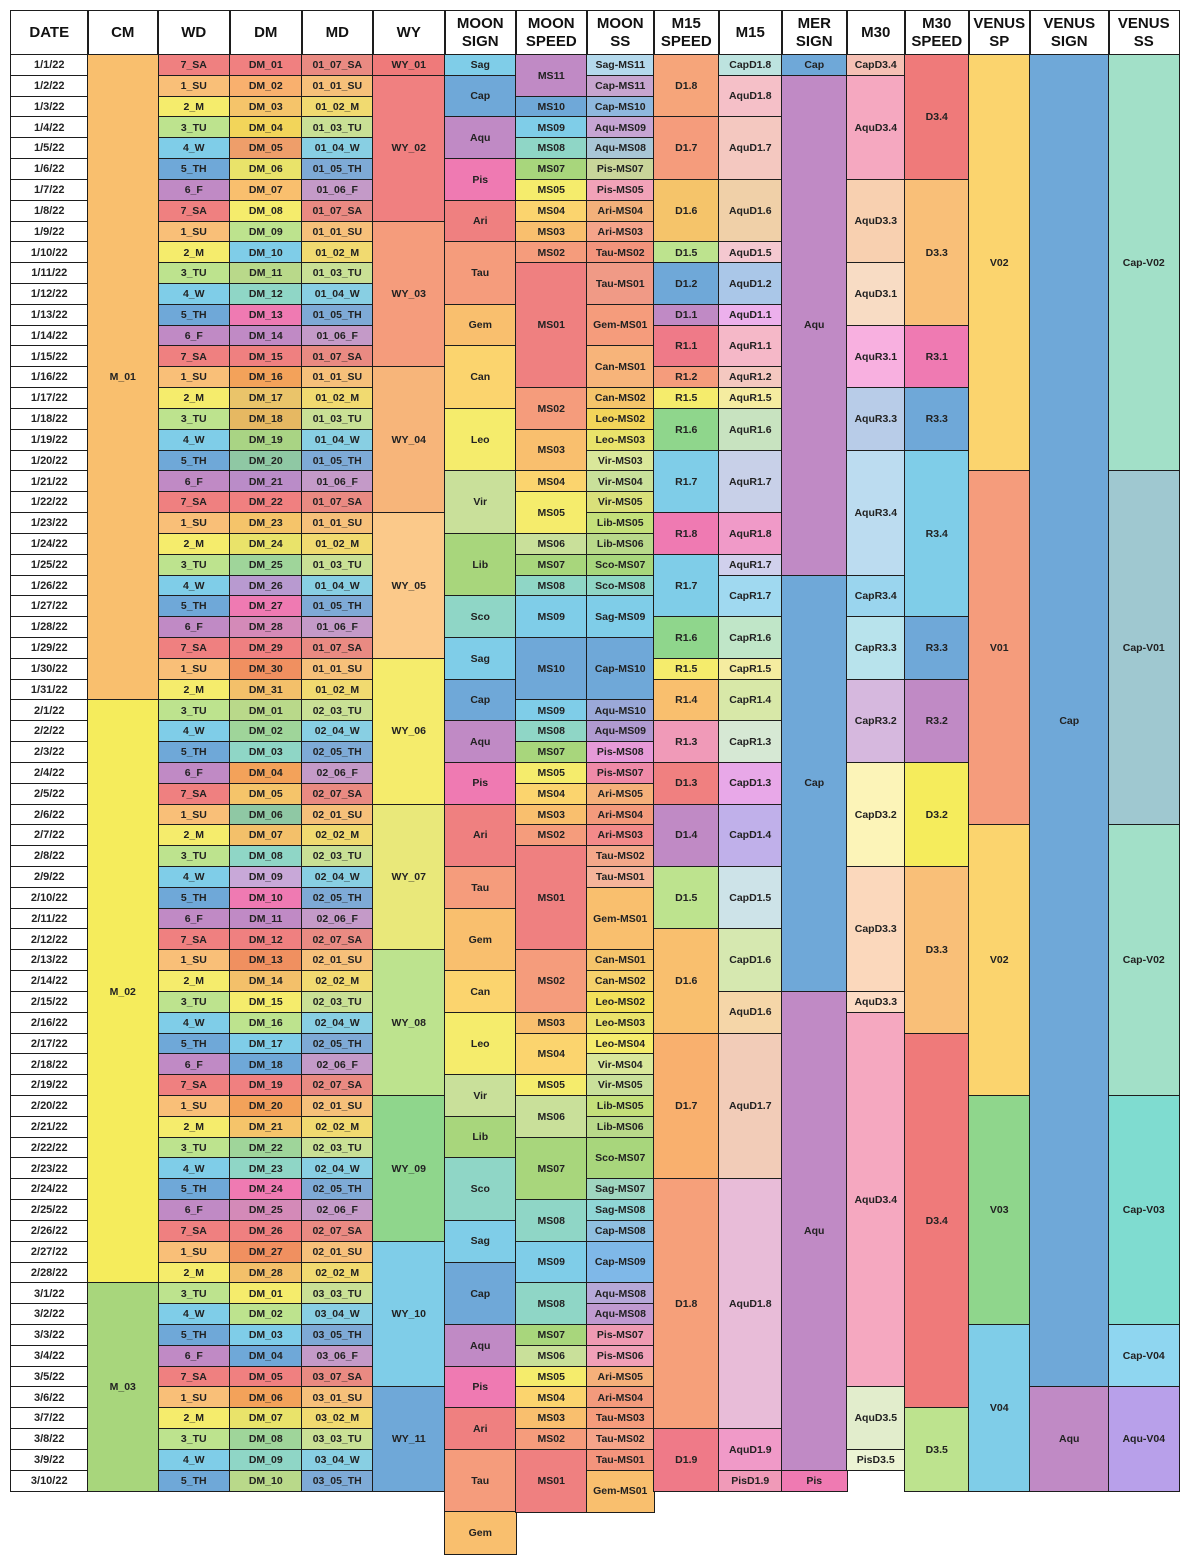 This screenshot has height=1555, width=1188. What do you see at coordinates (49, 252) in the screenshot?
I see `date-cell: 1/10/22` at bounding box center [49, 252].